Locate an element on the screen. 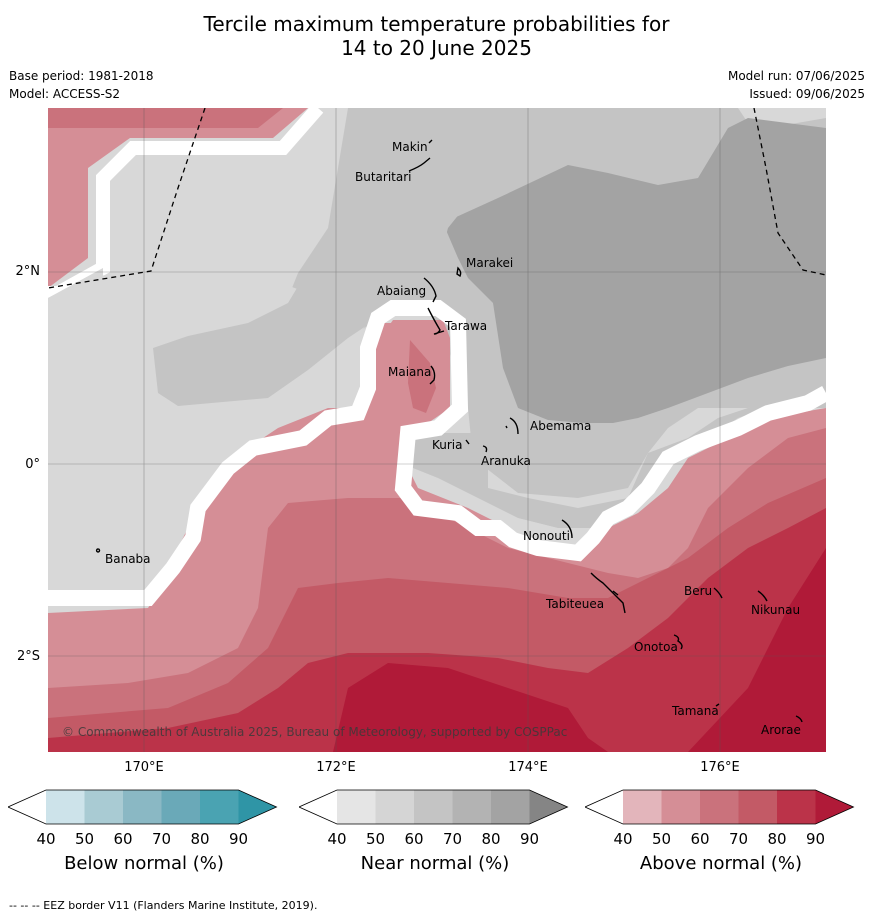 This screenshot has width=873, height=919. label-maiana: Maiana is located at coordinates (409, 372).